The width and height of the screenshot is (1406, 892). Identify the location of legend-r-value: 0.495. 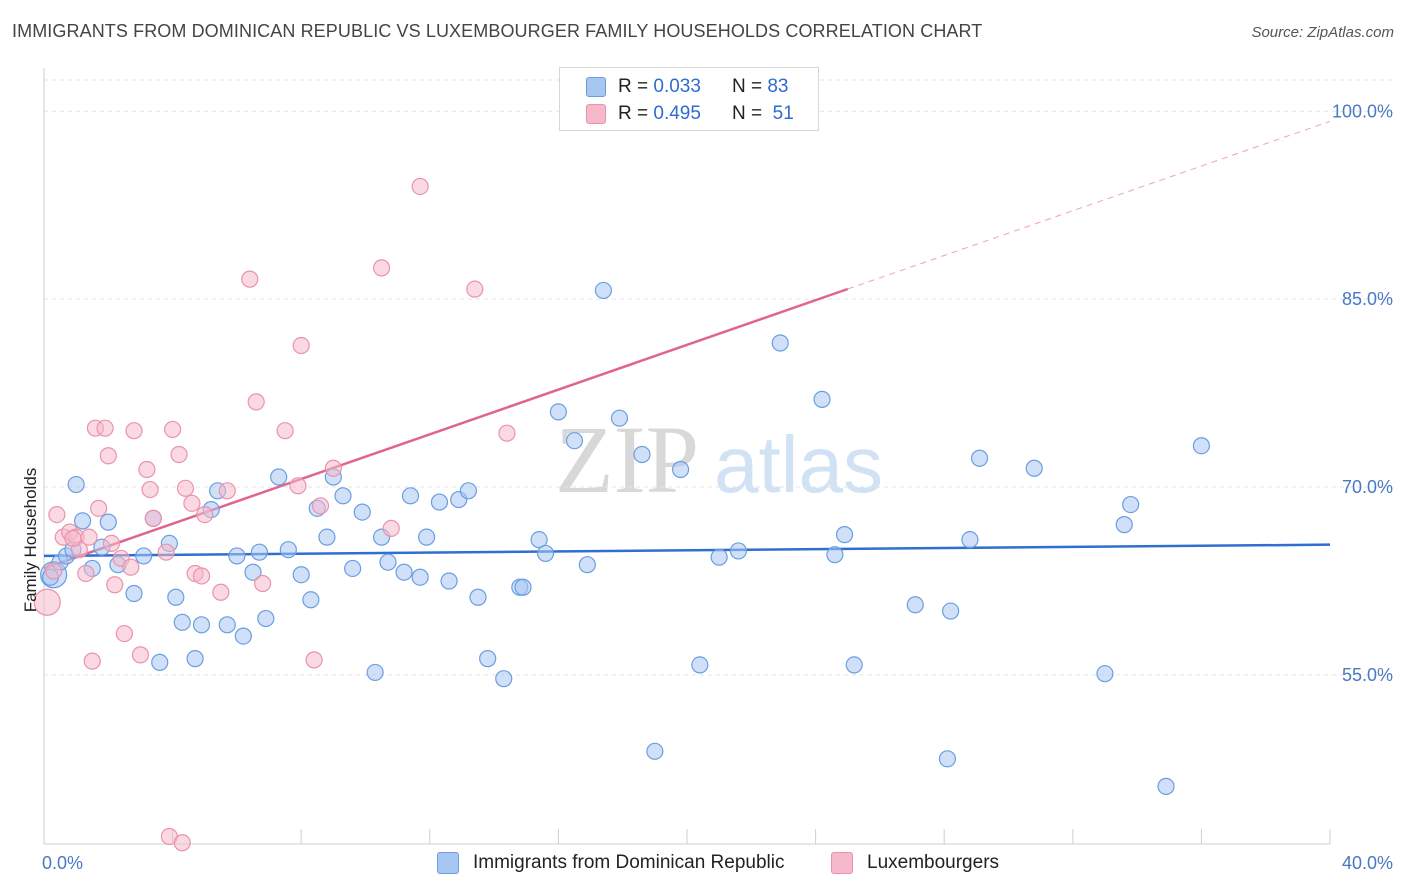
(677, 113).